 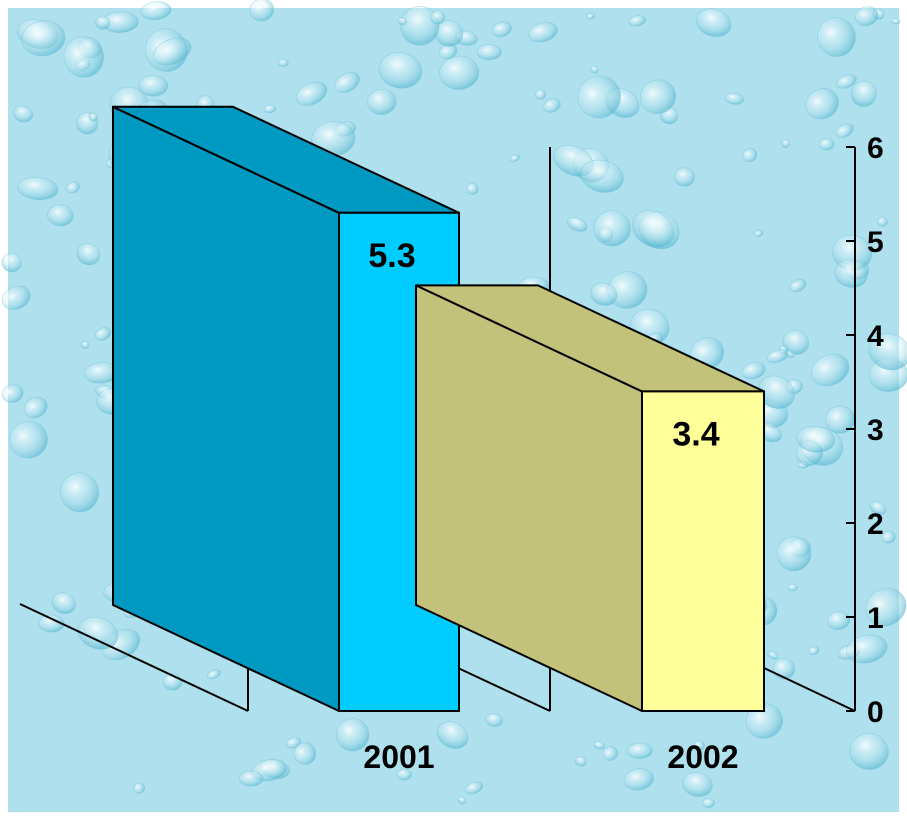 What do you see at coordinates (702, 757) in the screenshot?
I see `x-category-label: 2002` at bounding box center [702, 757].